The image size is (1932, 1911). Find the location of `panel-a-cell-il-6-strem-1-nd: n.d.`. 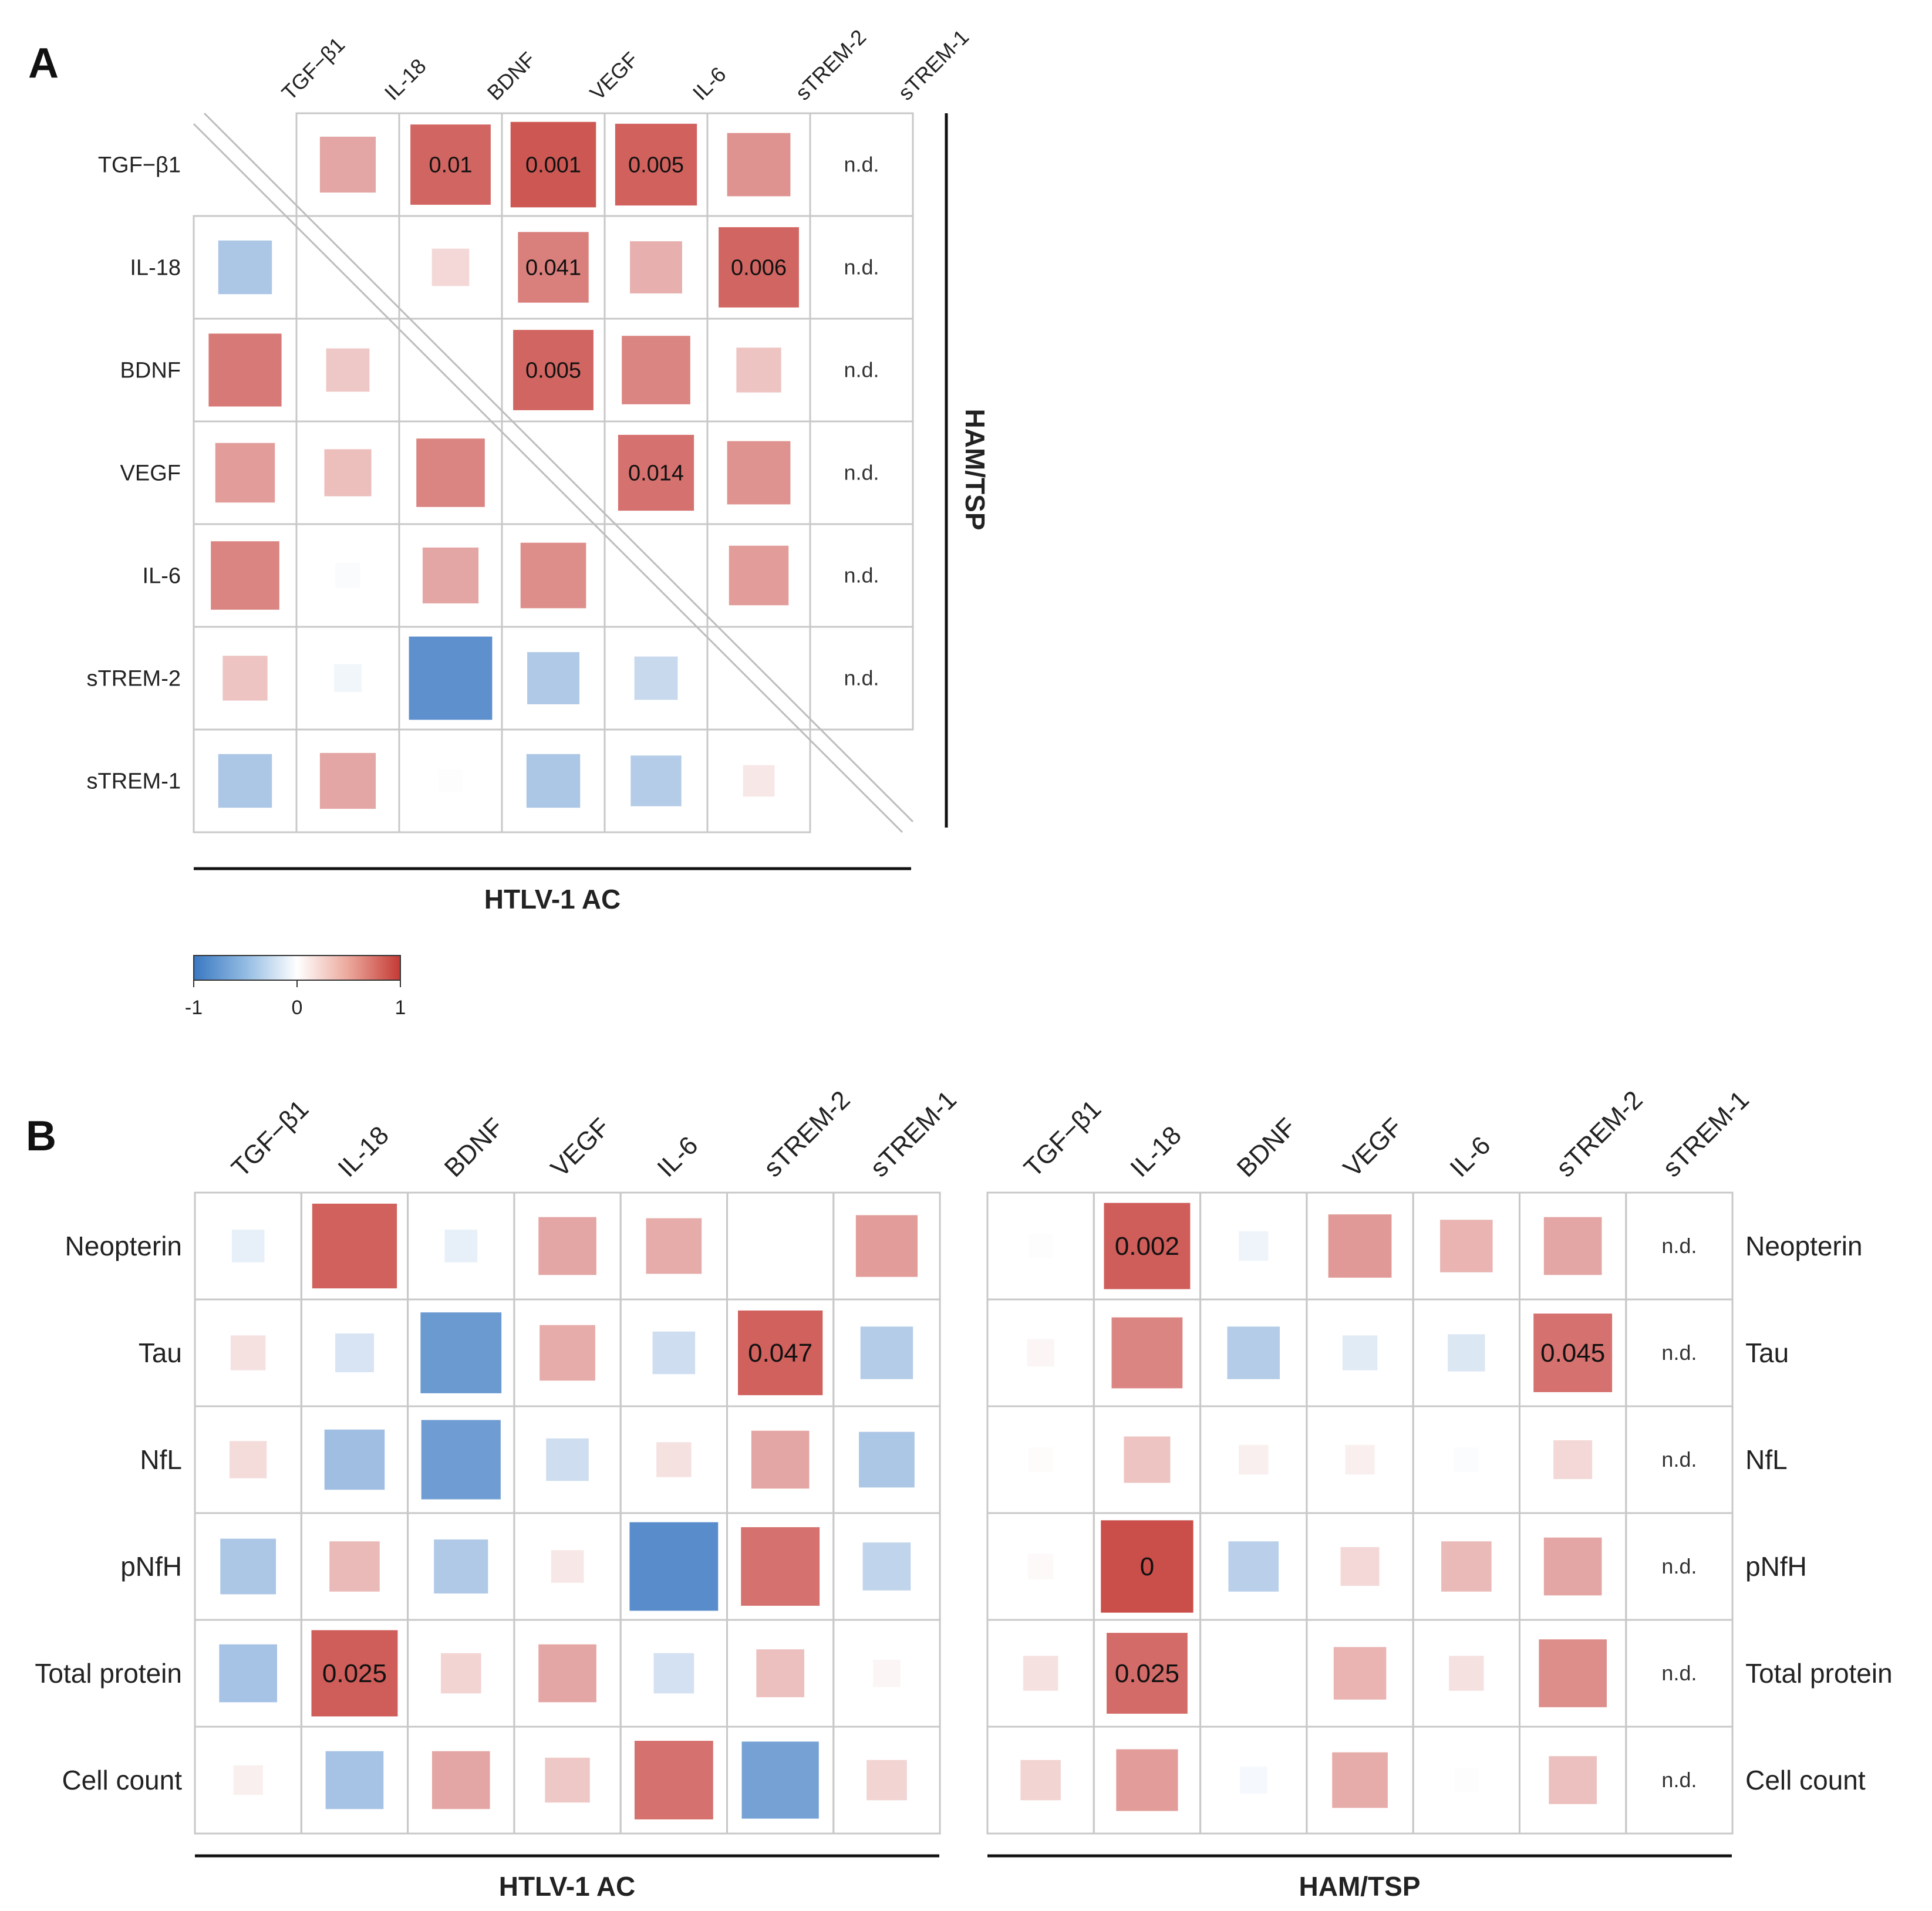

panel-a-cell-il-6-strem-1-nd: n.d. is located at coordinates (861, 575).